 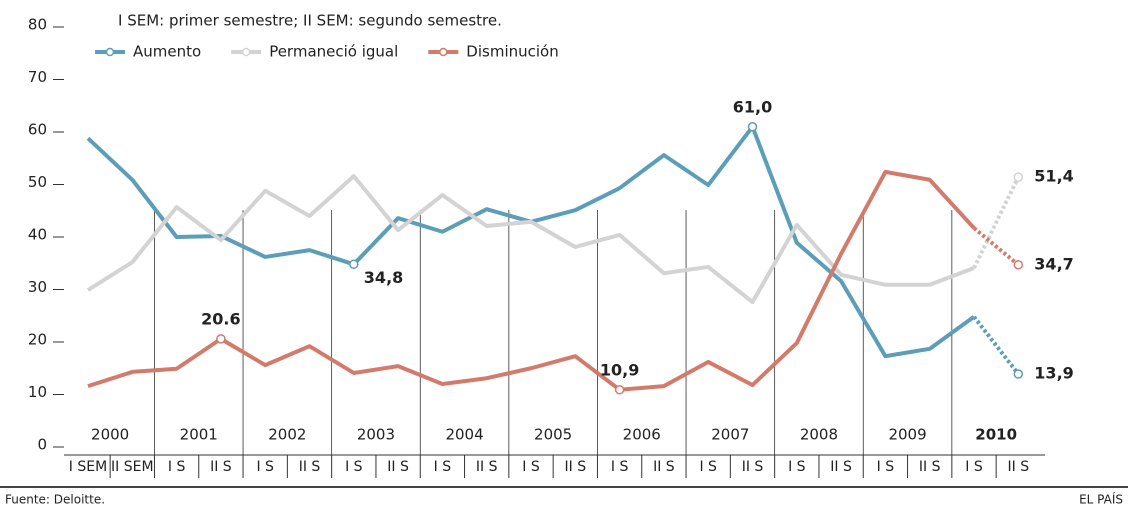 I want to click on value-label: 34,7, so click(x=1053, y=263).